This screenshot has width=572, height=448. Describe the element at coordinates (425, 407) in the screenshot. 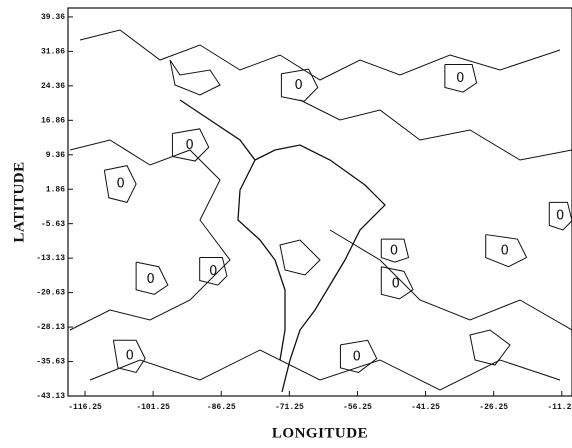

I see `x-tick-label: -41.25` at that location.